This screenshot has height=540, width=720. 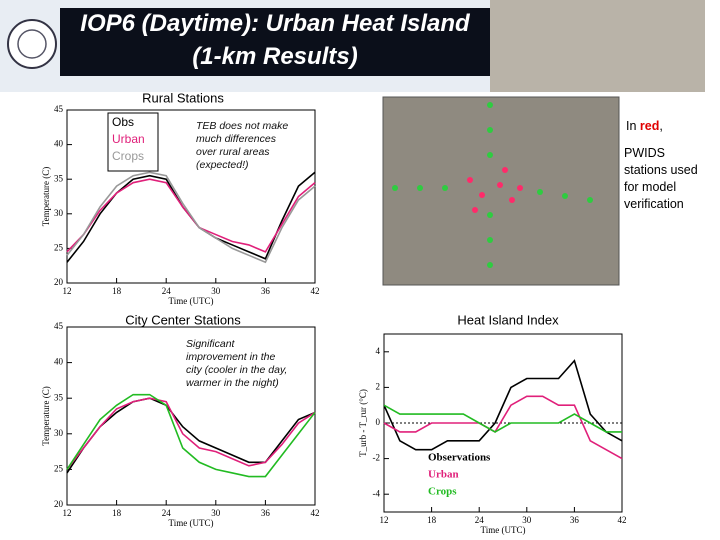 What do you see at coordinates (633, 126) in the screenshot?
I see `note-text: In` at bounding box center [633, 126].